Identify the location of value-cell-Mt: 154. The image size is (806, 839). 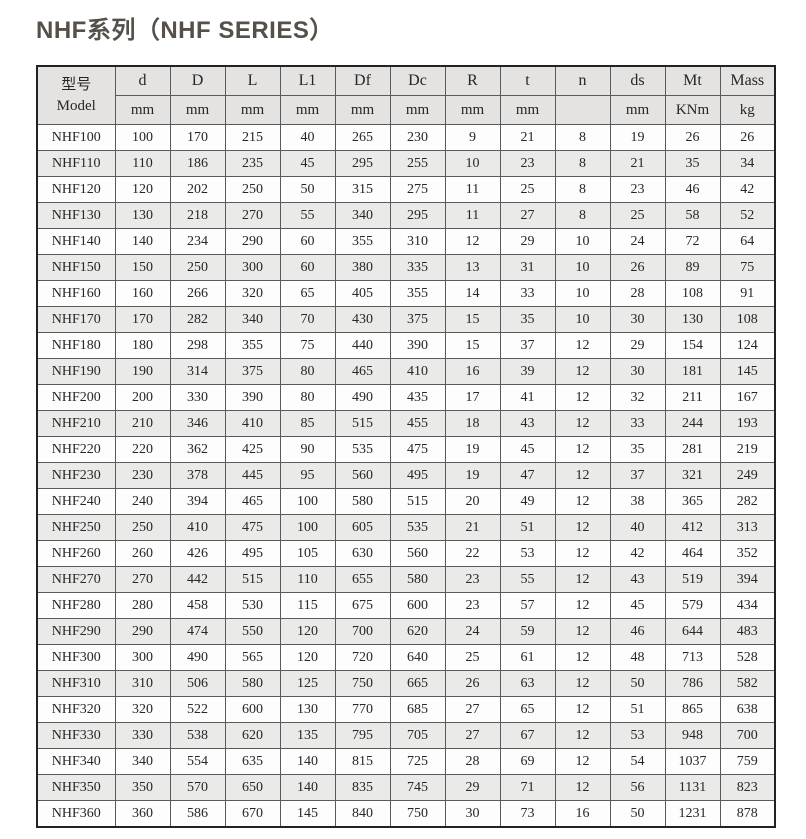
(692, 345).